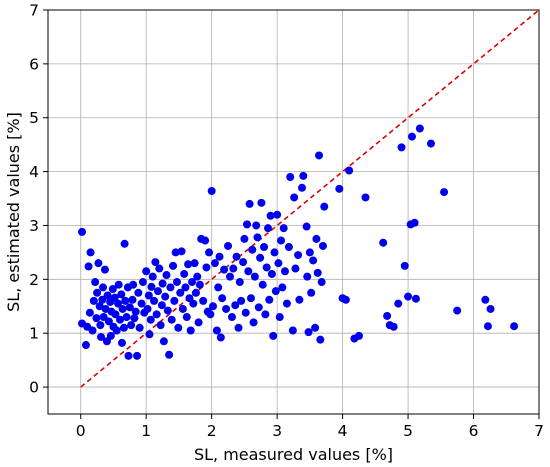  Describe the element at coordinates (474, 431) in the screenshot. I see `x-tick-label: 6` at that location.